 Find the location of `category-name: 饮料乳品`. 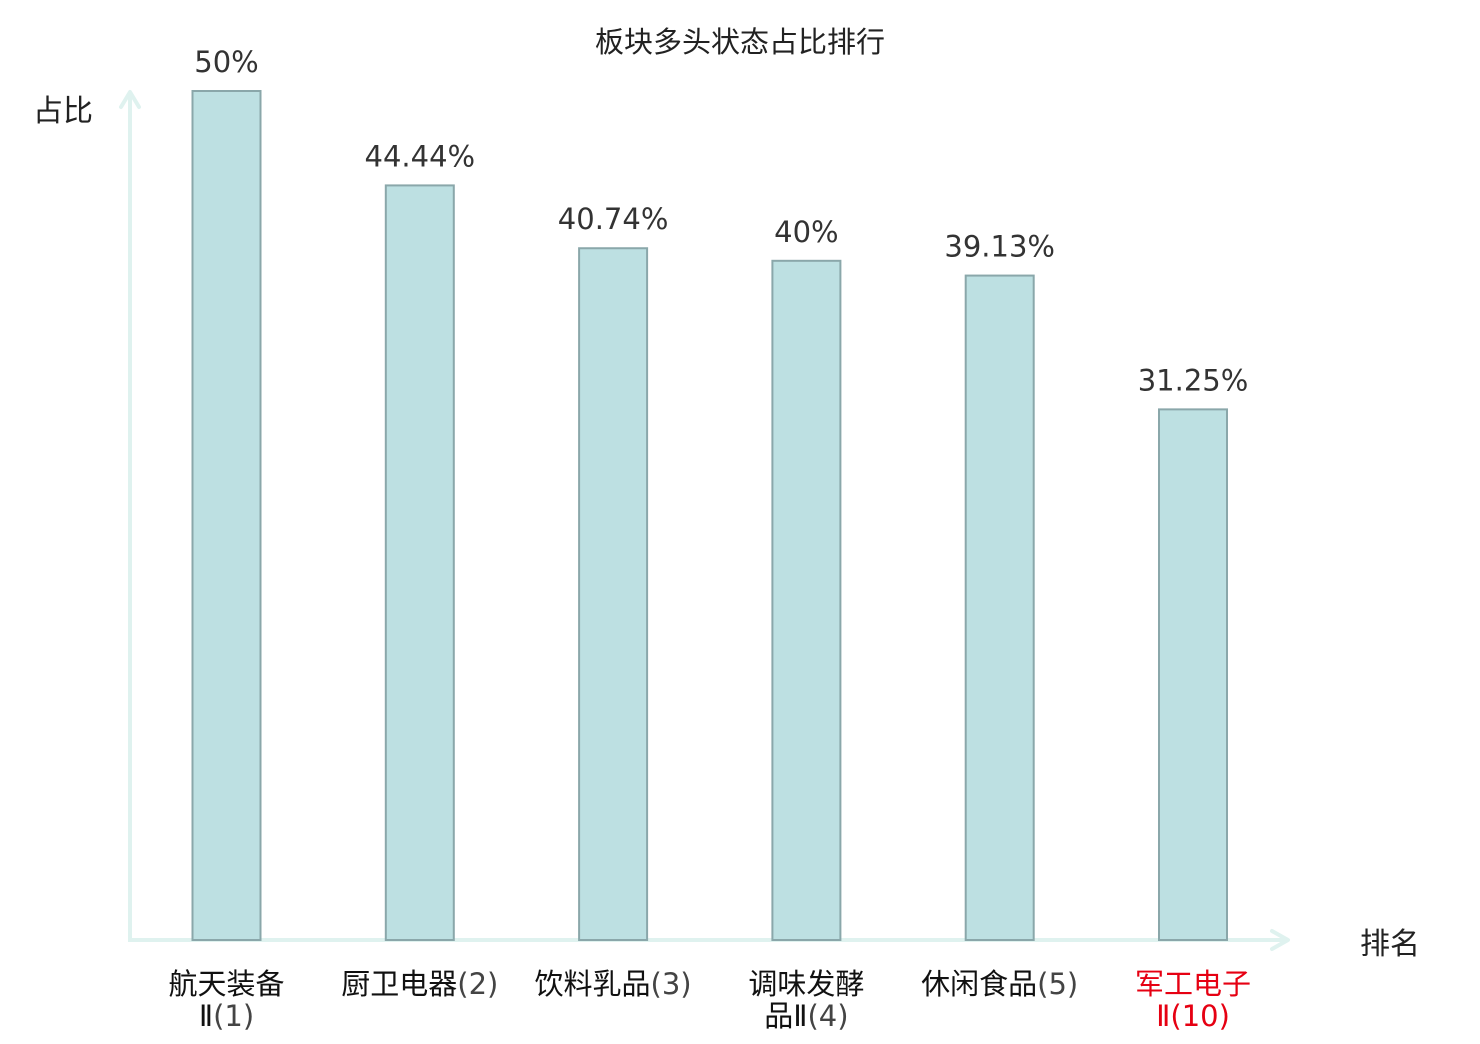

category-name: 饮料乳品 is located at coordinates (593, 984).